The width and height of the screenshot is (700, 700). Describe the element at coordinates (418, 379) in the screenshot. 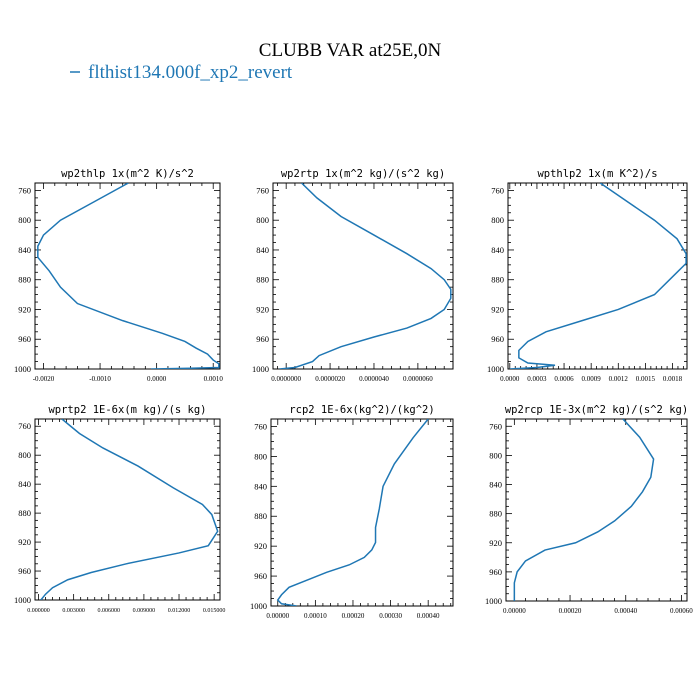

I see `x-tick-label: 0.0000060` at that location.